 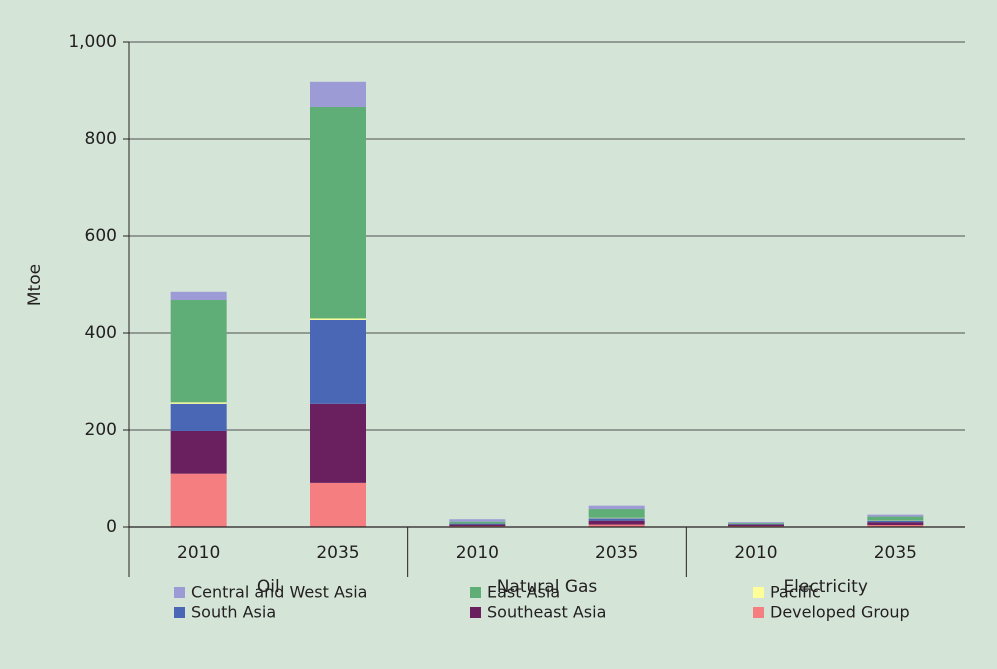 What do you see at coordinates (825, 587) in the screenshot?
I see `group-label: Electricity` at bounding box center [825, 587].